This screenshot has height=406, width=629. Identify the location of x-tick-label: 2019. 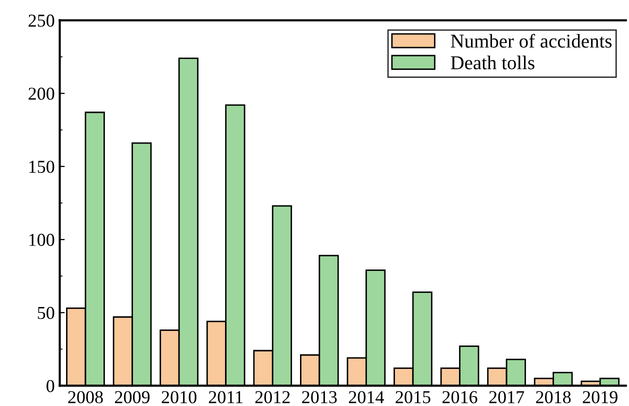
(600, 397).